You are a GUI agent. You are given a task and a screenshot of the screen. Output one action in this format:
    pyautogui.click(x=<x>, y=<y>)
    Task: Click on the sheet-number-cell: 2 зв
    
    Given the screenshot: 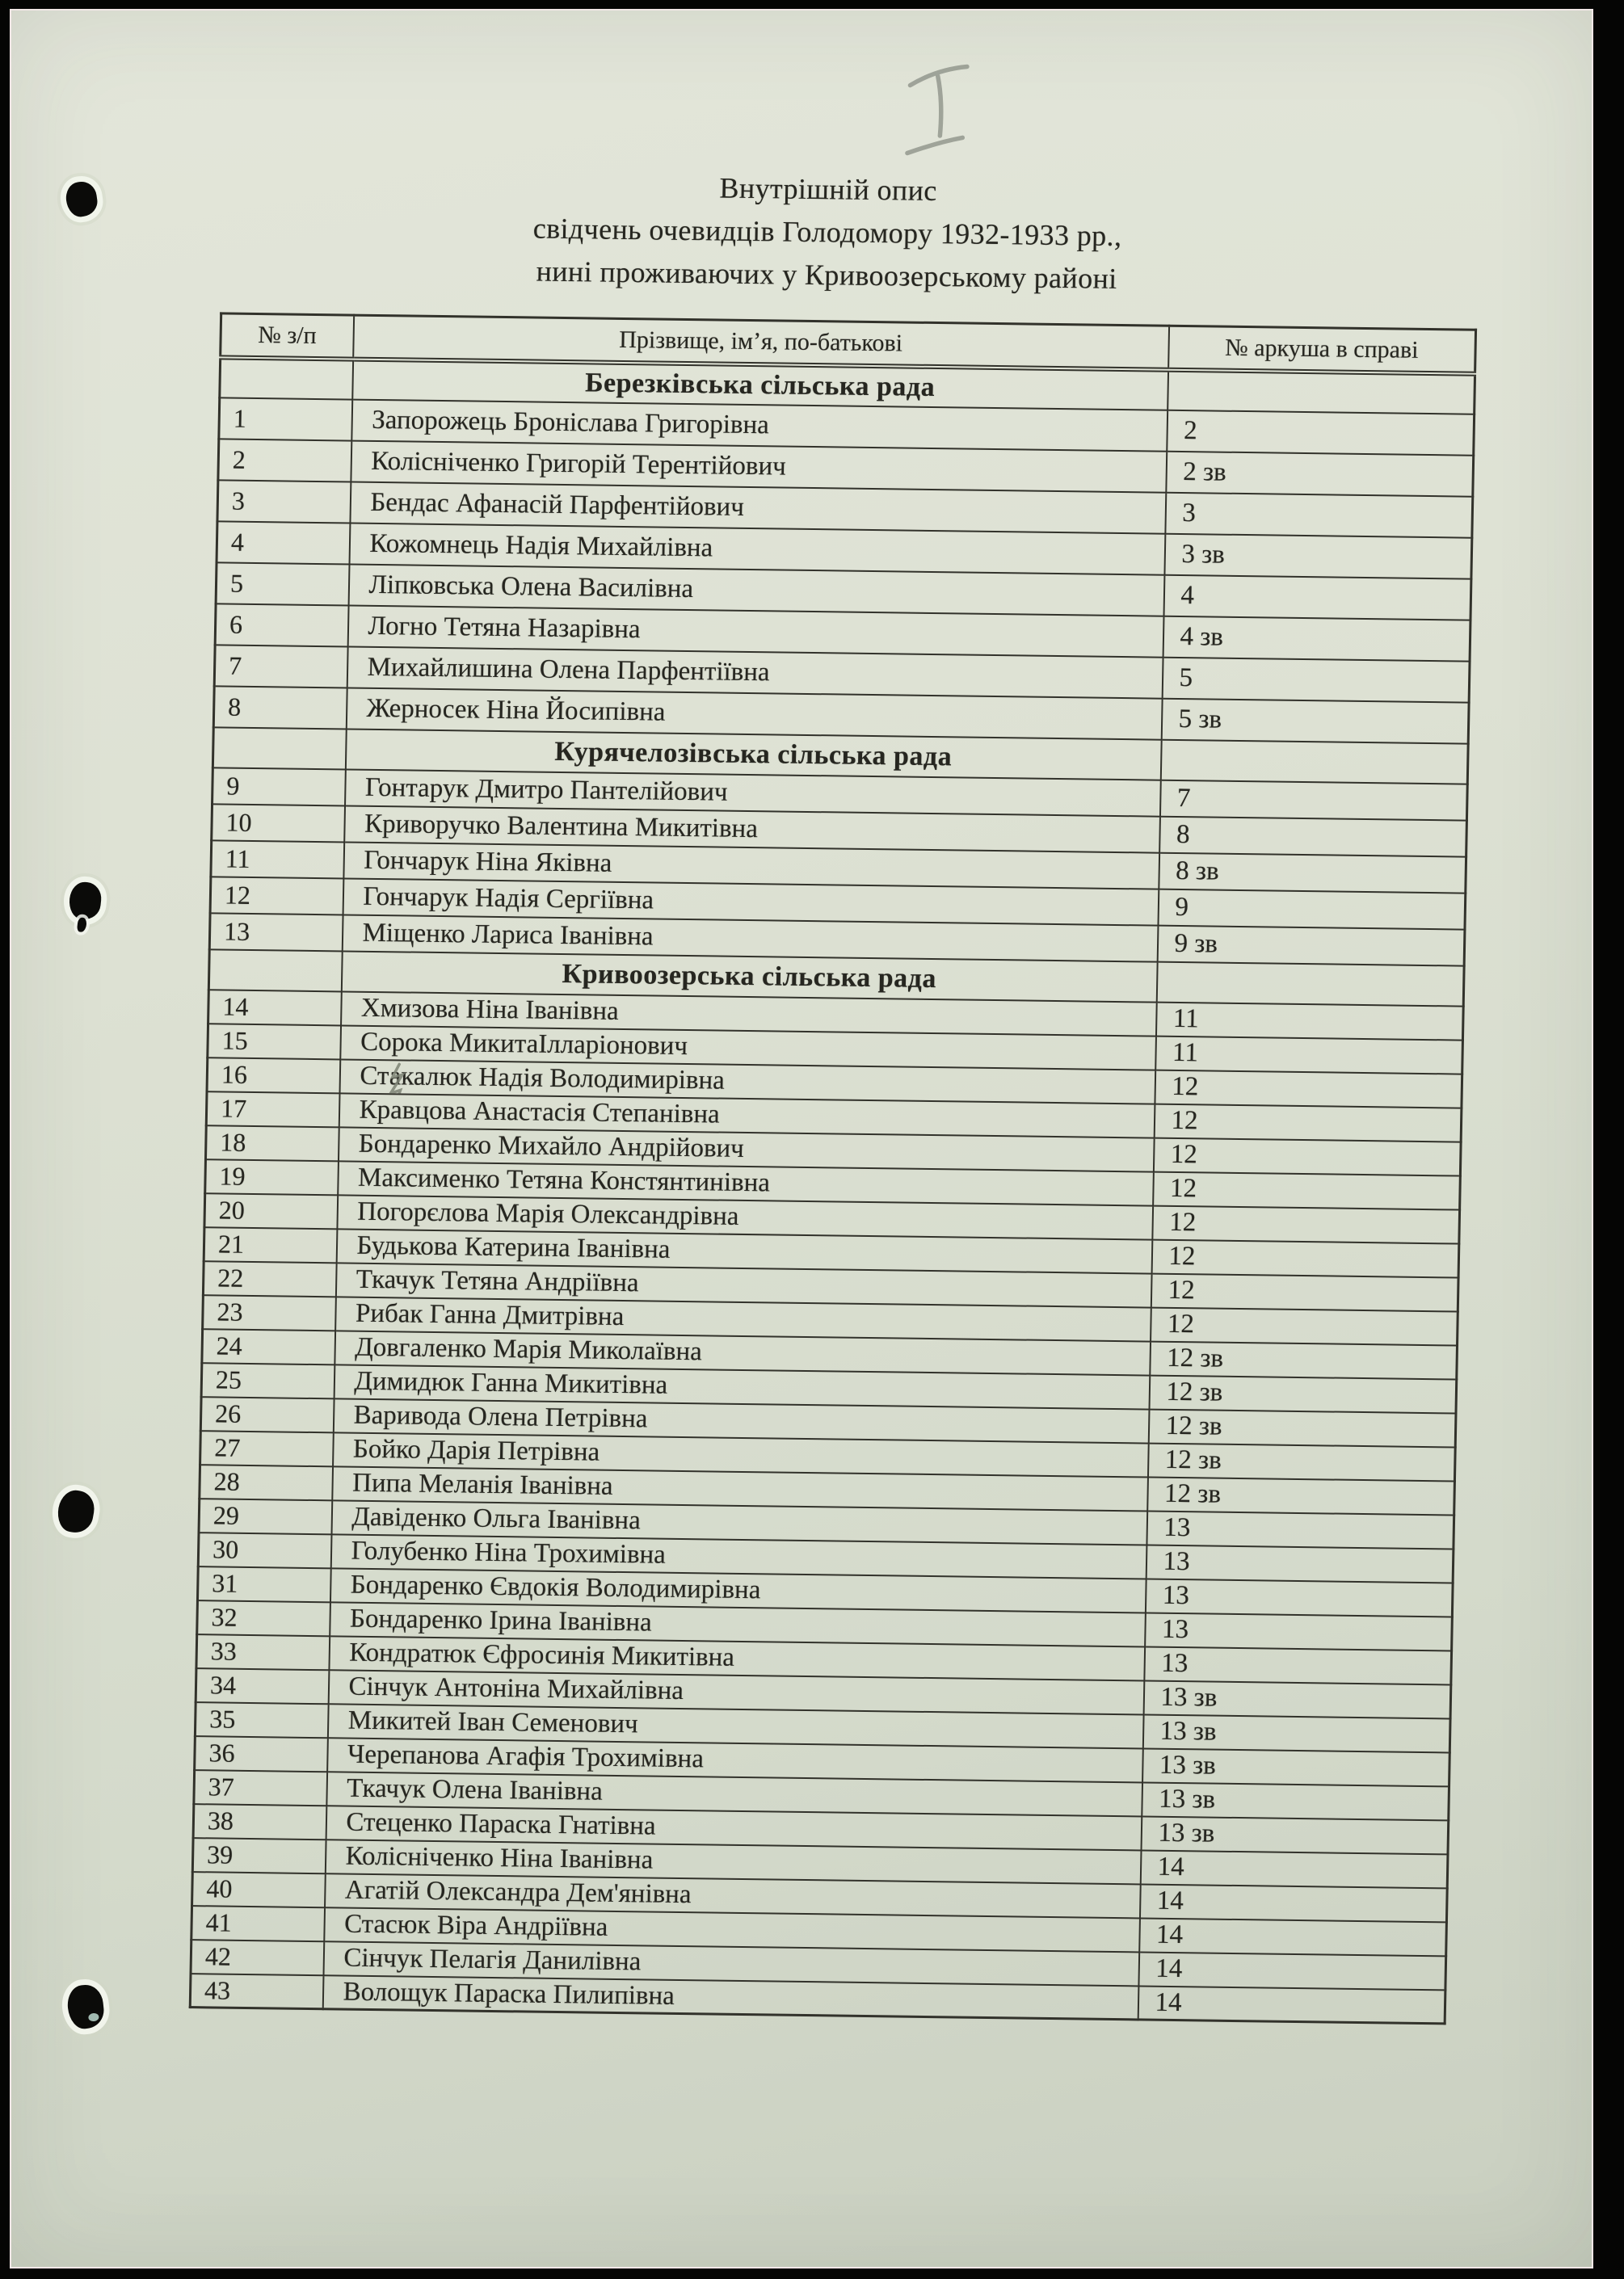 What is the action you would take?
    pyautogui.click(x=1319, y=474)
    